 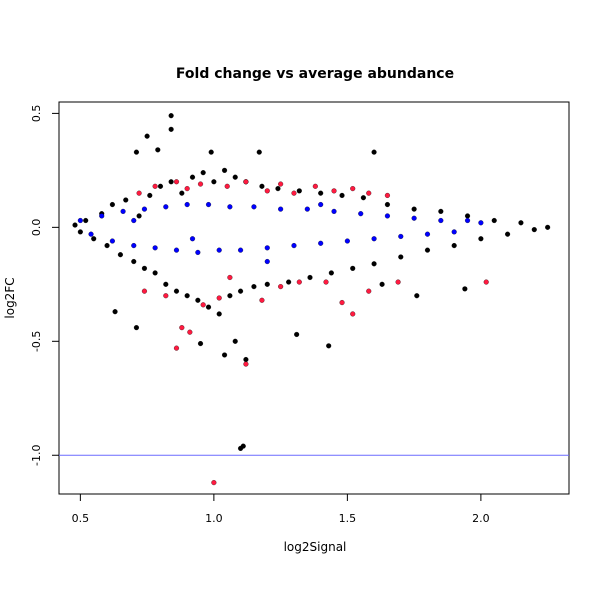 I want to click on chart-title: Fold change vs average abundance, so click(x=315, y=74).